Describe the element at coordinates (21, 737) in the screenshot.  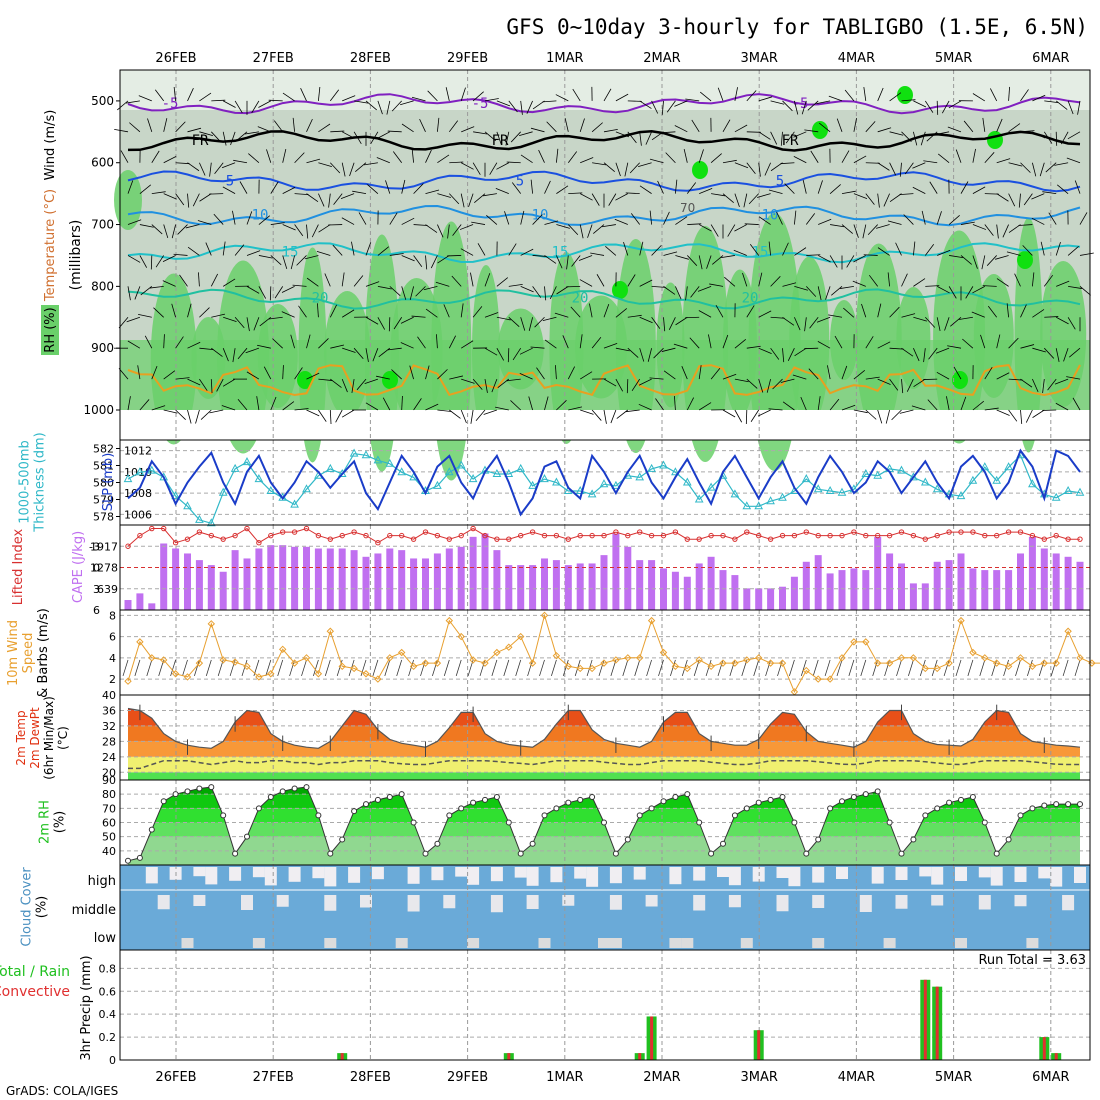
I see `temp2m-axis-label-line: 2m Temp` at that location.